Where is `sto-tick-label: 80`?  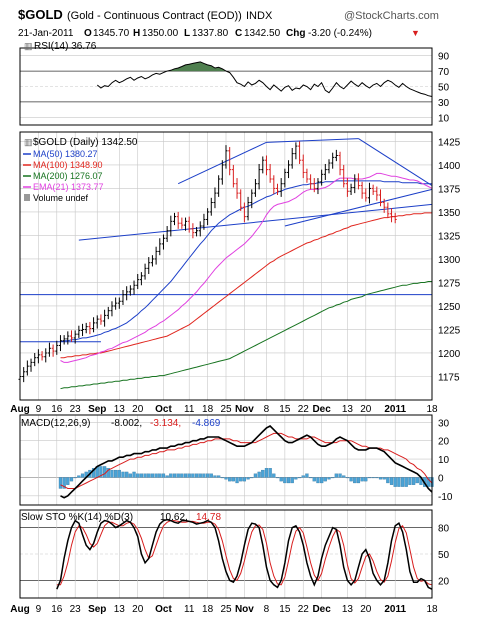 sto-tick-label: 80 is located at coordinates (444, 529).